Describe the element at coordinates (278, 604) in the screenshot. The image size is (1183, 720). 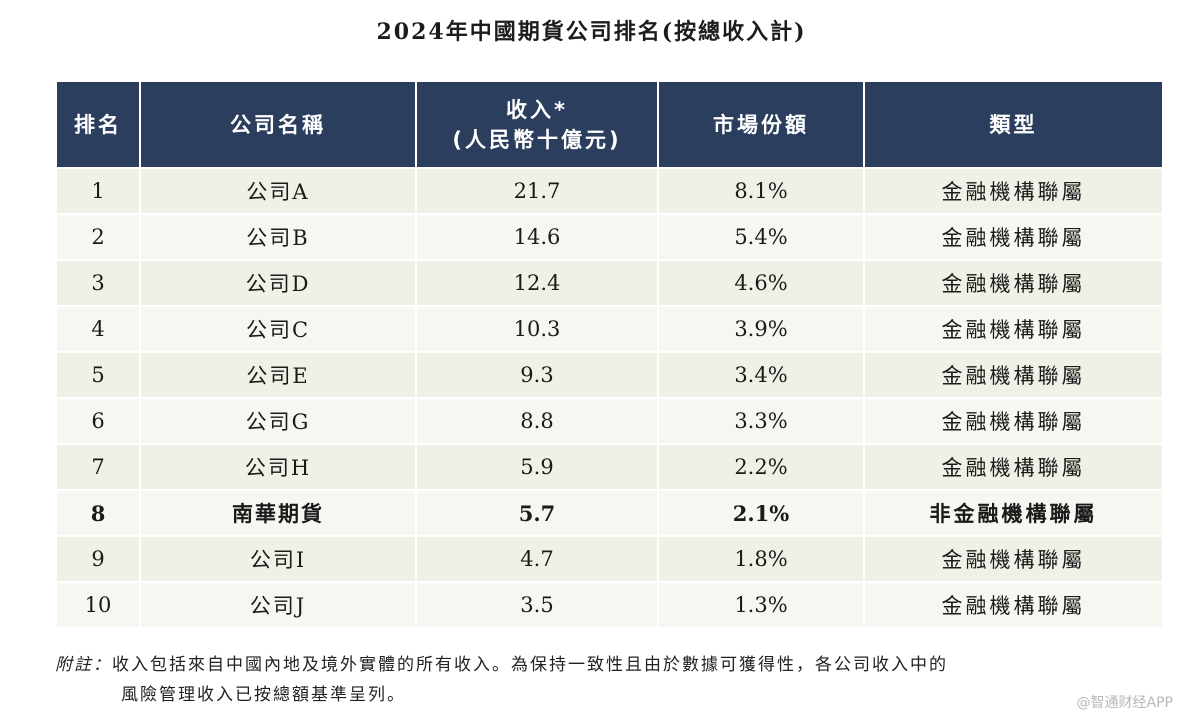
I see `cell-company: 公司J` at that location.